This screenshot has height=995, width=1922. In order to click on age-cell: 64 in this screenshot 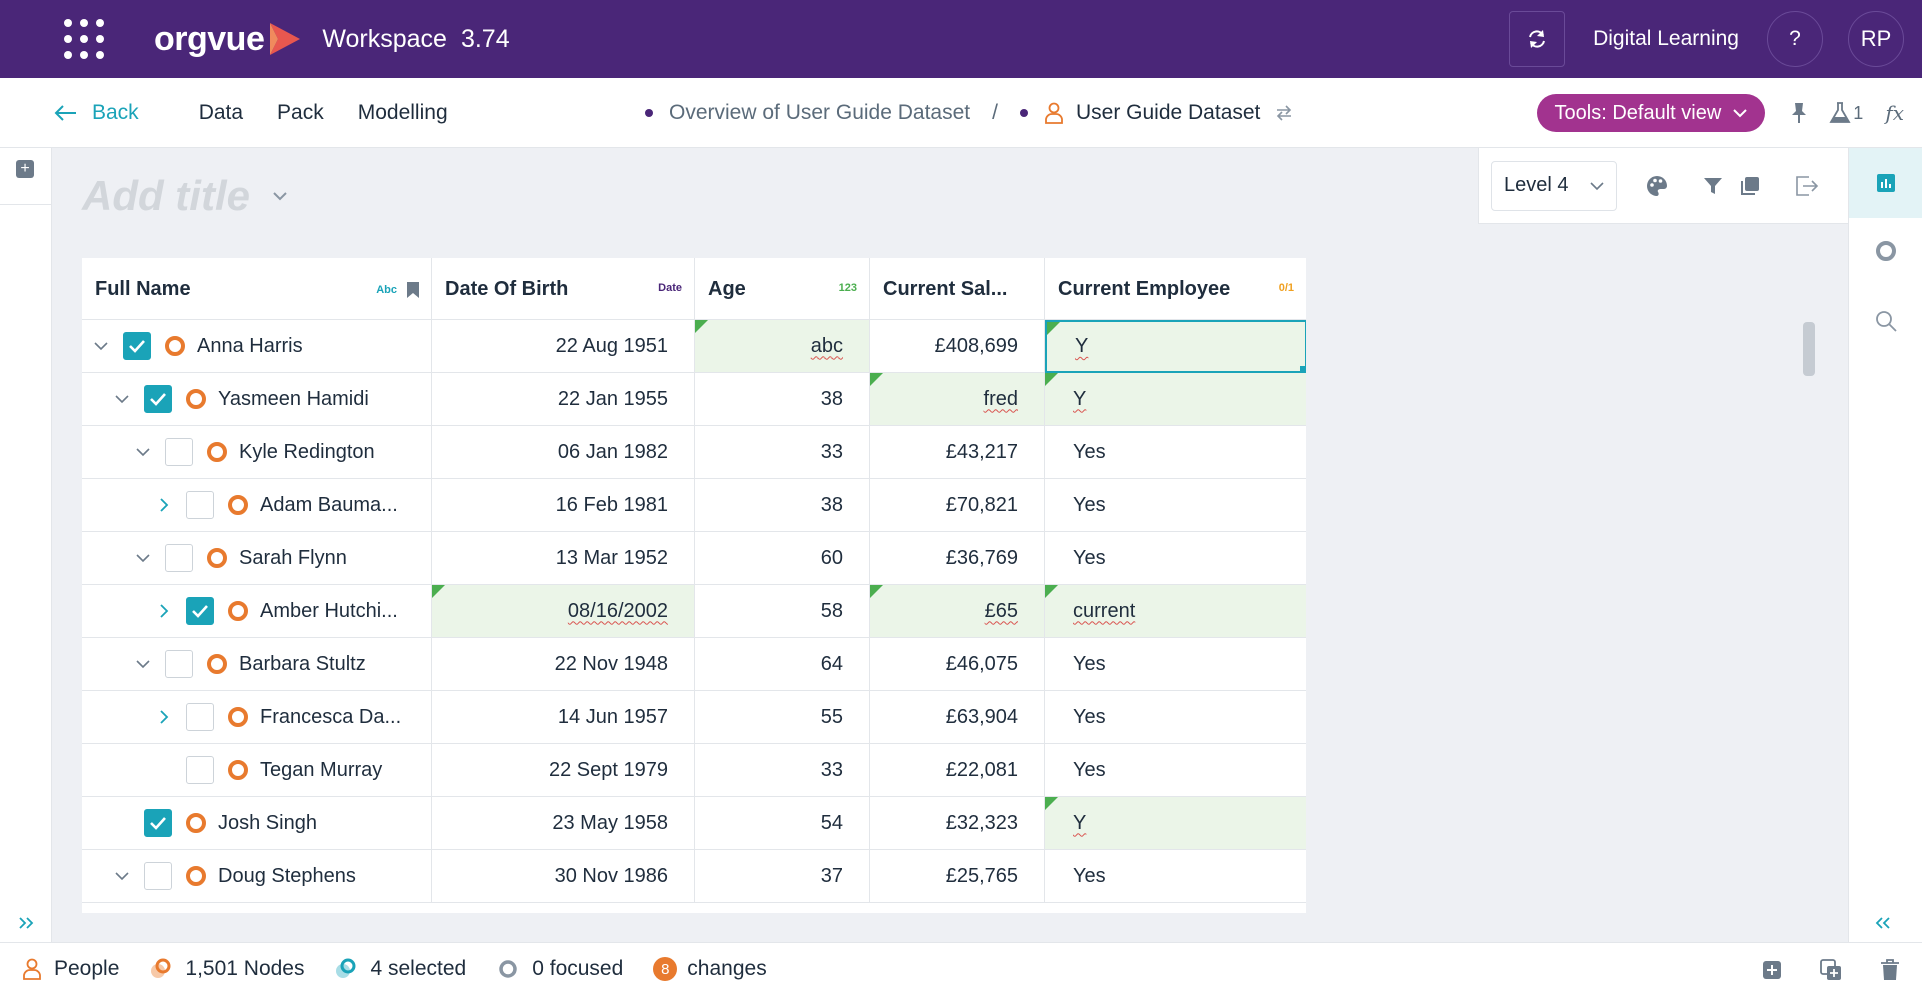, I will do `click(782, 664)`.